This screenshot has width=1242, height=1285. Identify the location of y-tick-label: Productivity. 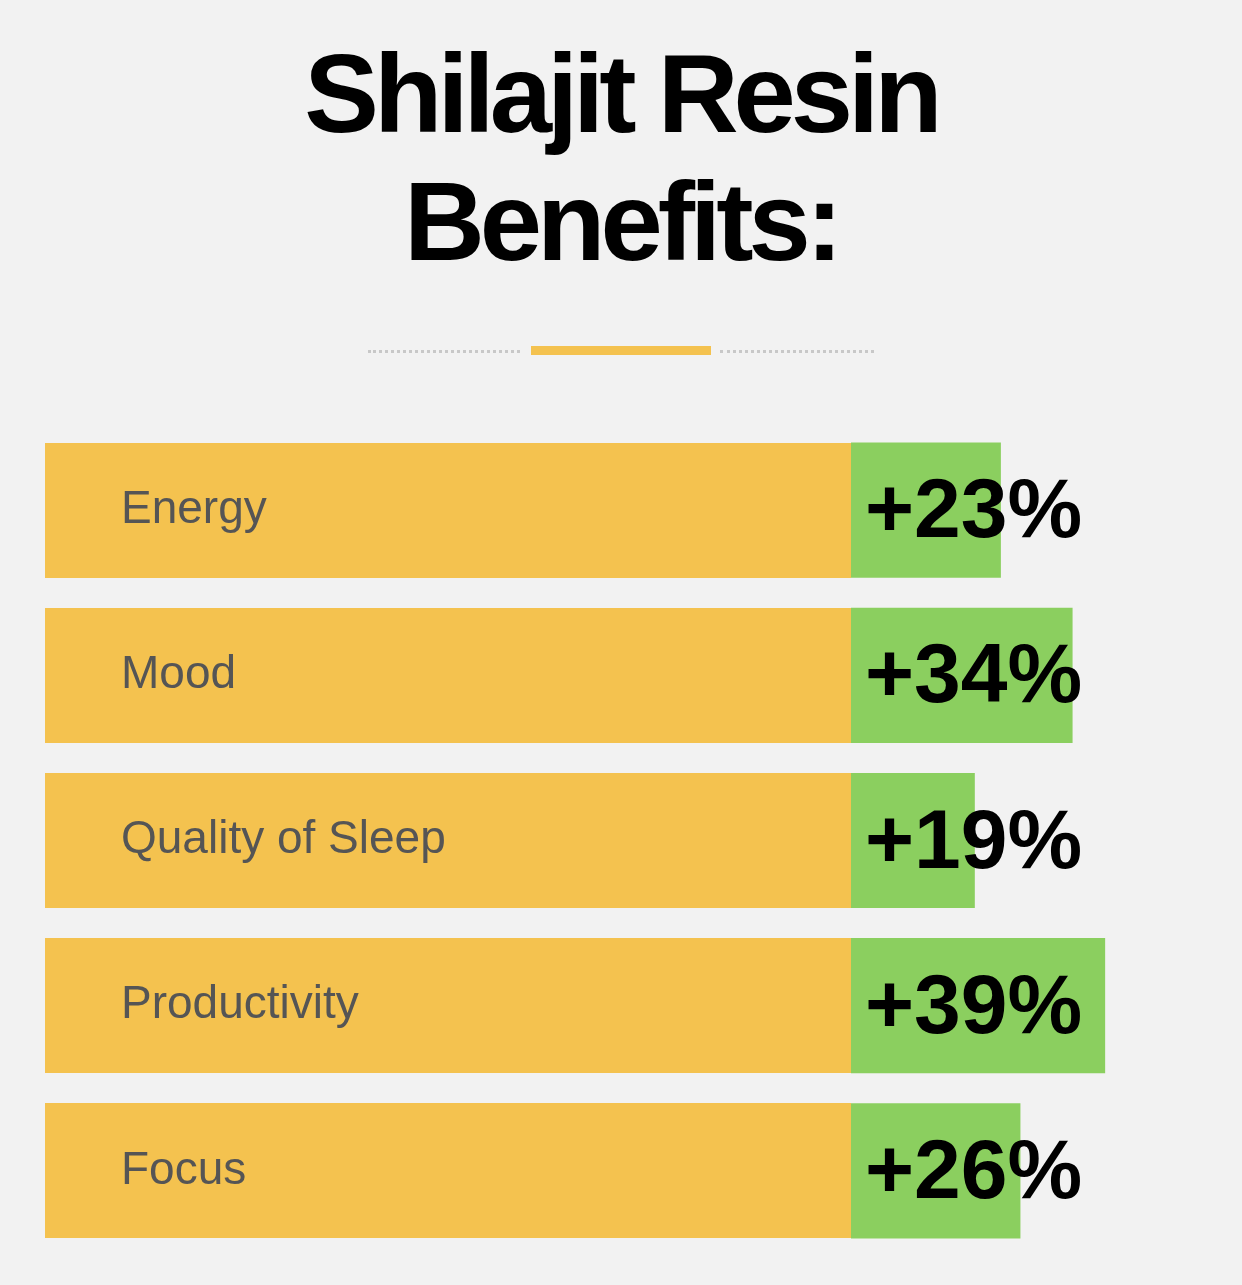
(240, 1002).